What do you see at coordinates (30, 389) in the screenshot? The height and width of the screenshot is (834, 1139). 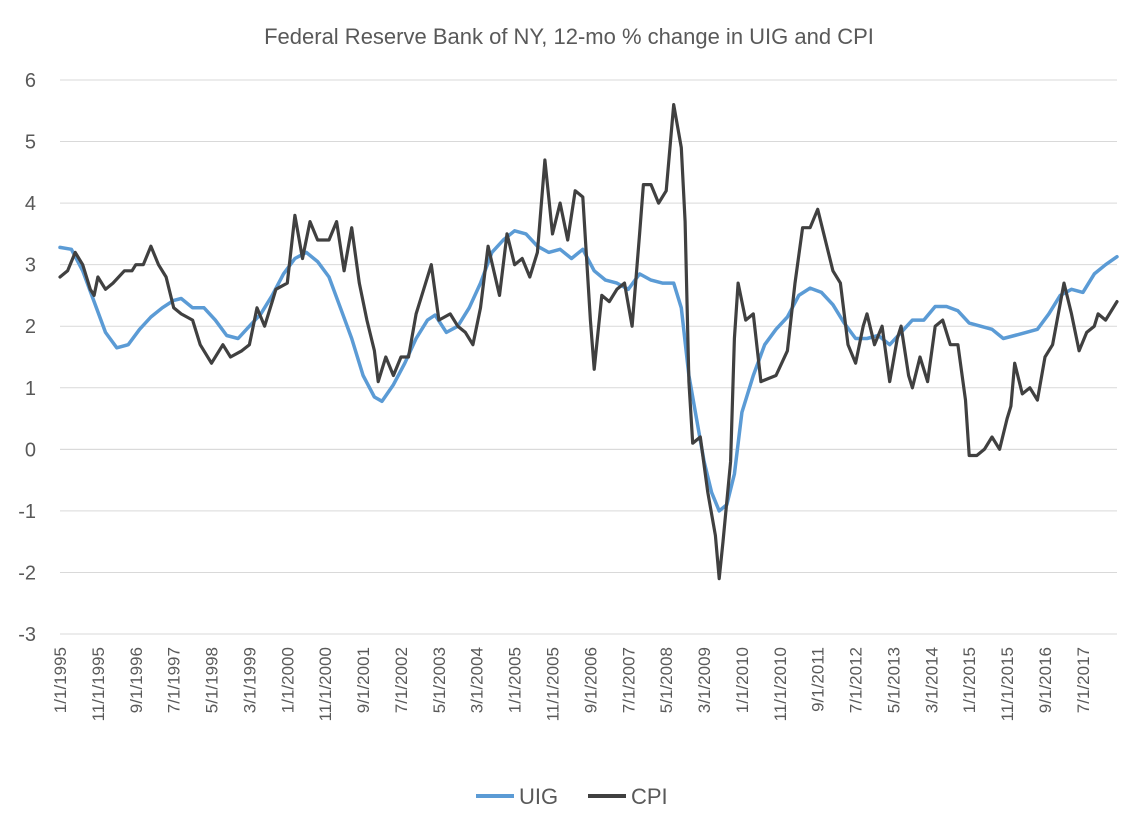 I see `y-tick-label: 1` at bounding box center [30, 389].